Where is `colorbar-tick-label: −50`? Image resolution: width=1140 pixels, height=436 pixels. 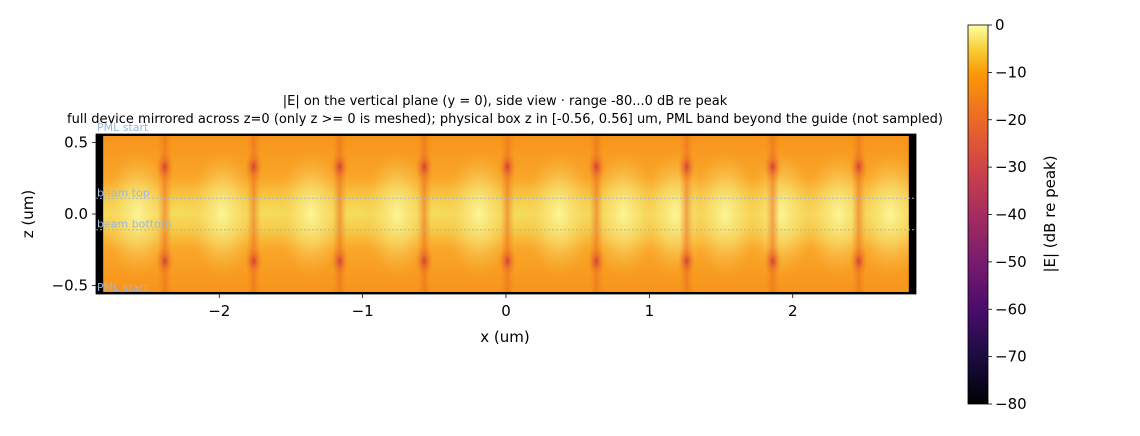
colorbar-tick-label: −50 is located at coordinates (1011, 262).